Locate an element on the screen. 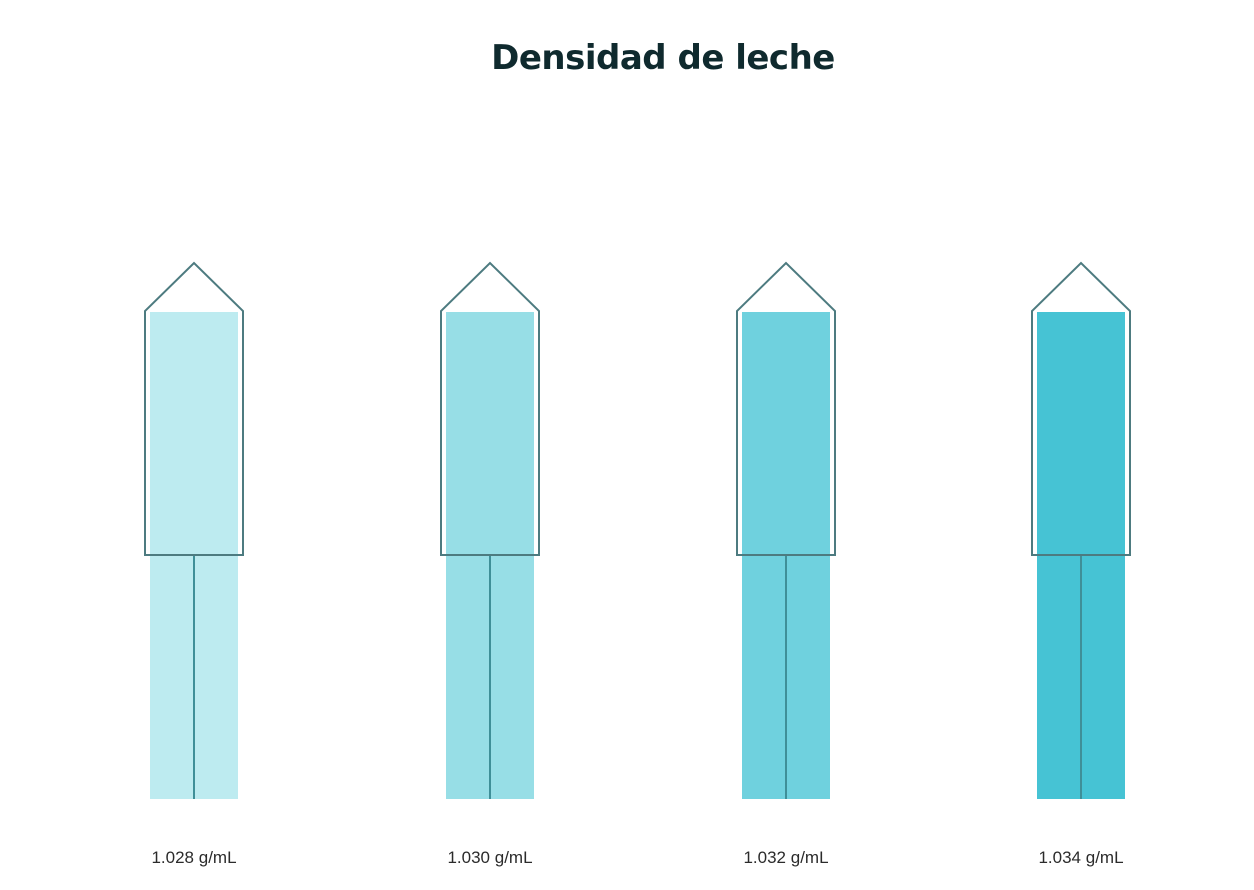 This screenshot has width=1254, height=890. density-label-1028: 1.028 g/mL is located at coordinates (194, 857).